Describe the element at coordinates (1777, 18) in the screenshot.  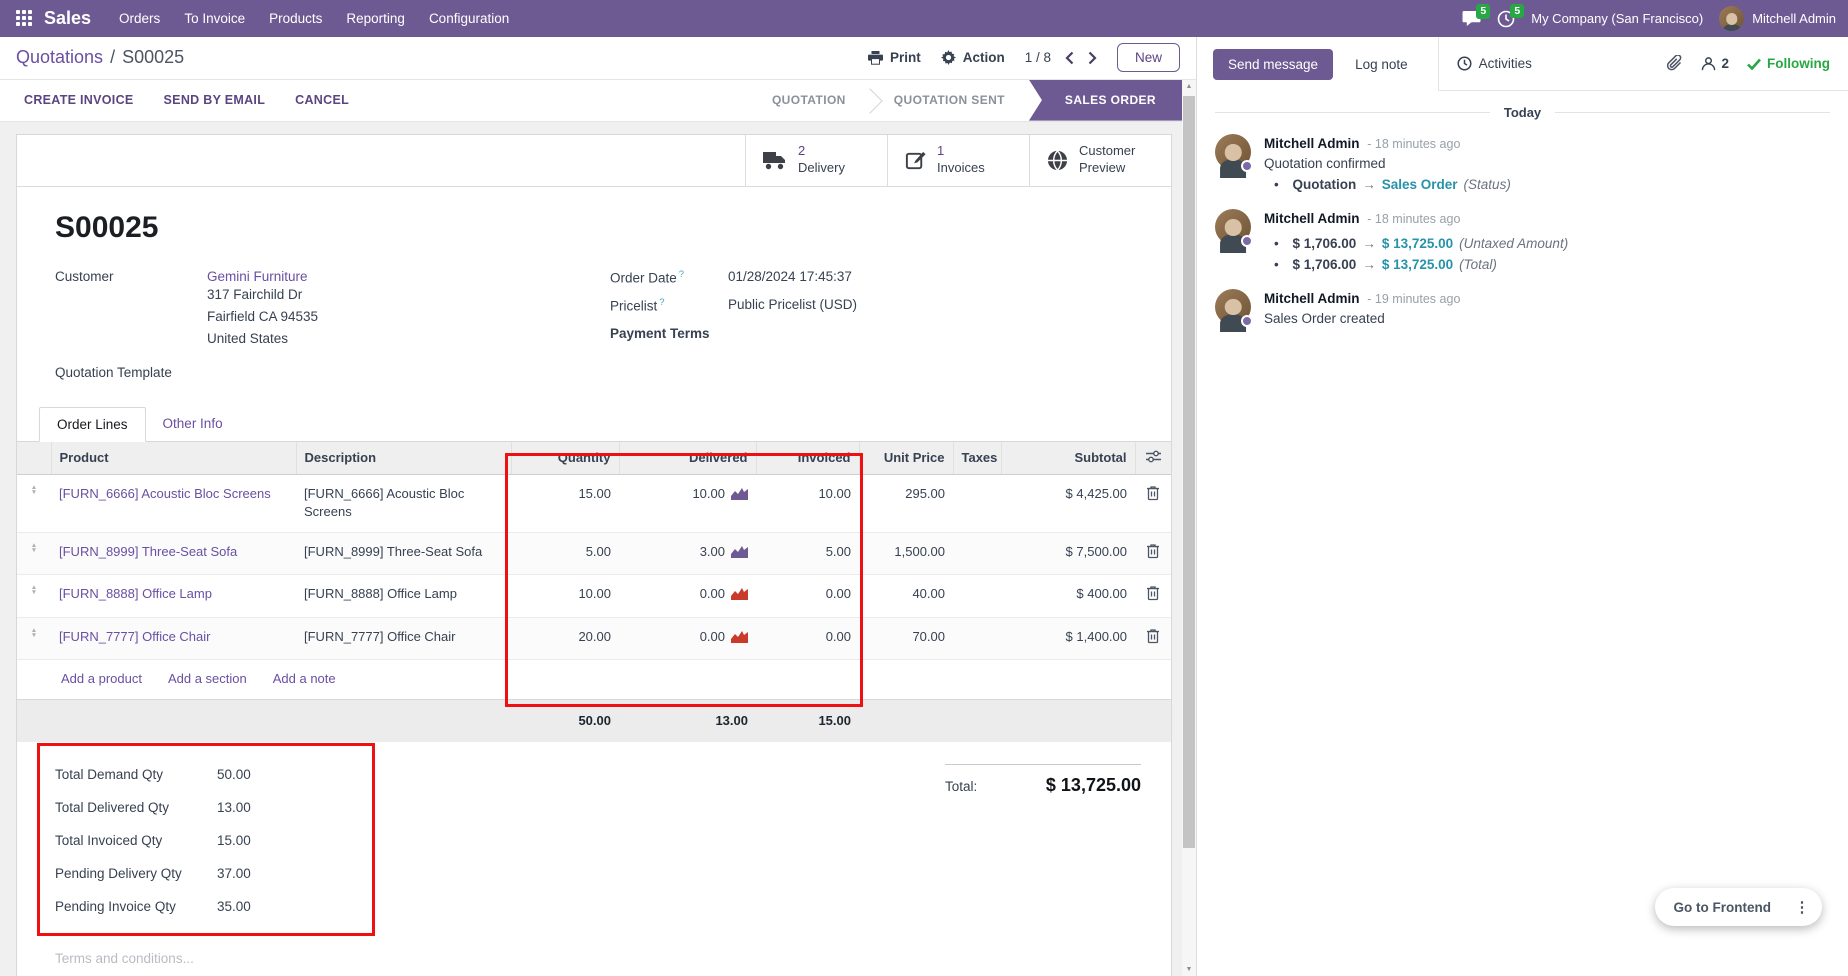
I see `user-menu: Mitchell Admin` at that location.